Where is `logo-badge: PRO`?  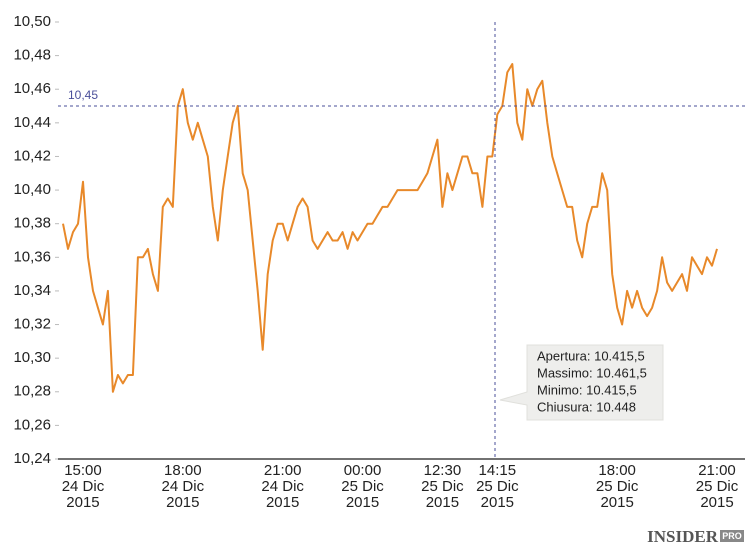 logo-badge: PRO is located at coordinates (732, 536).